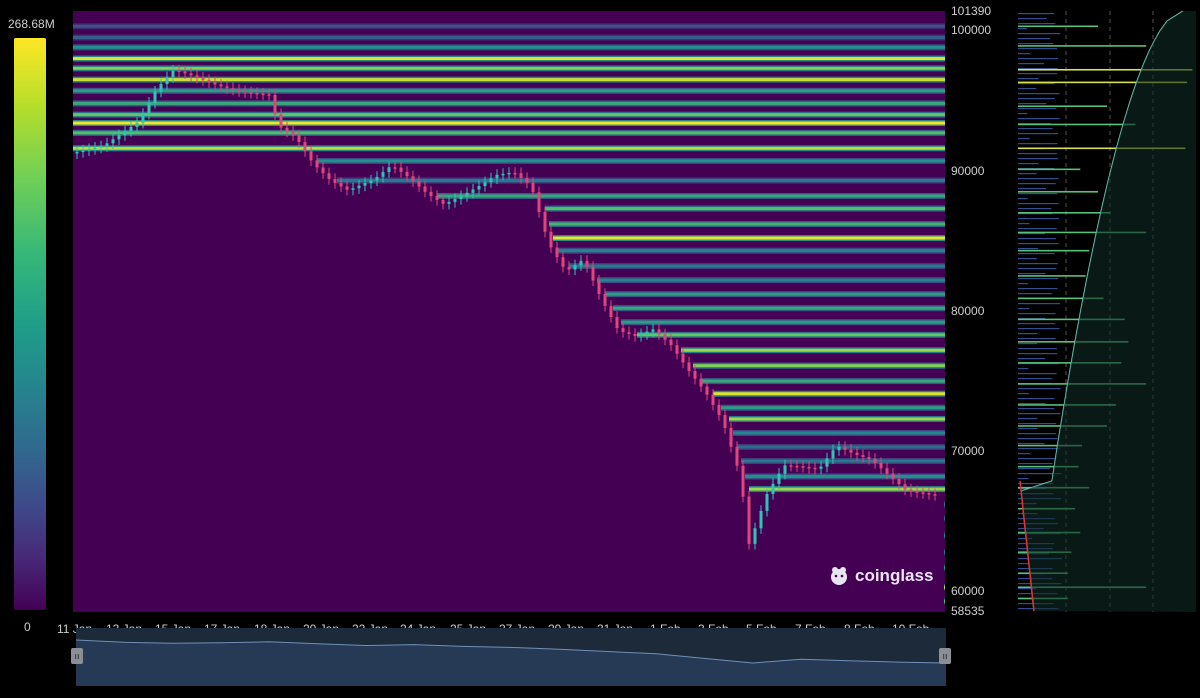 This screenshot has height=698, width=1200. What do you see at coordinates (30, 324) in the screenshot?
I see `colorbar` at bounding box center [30, 324].